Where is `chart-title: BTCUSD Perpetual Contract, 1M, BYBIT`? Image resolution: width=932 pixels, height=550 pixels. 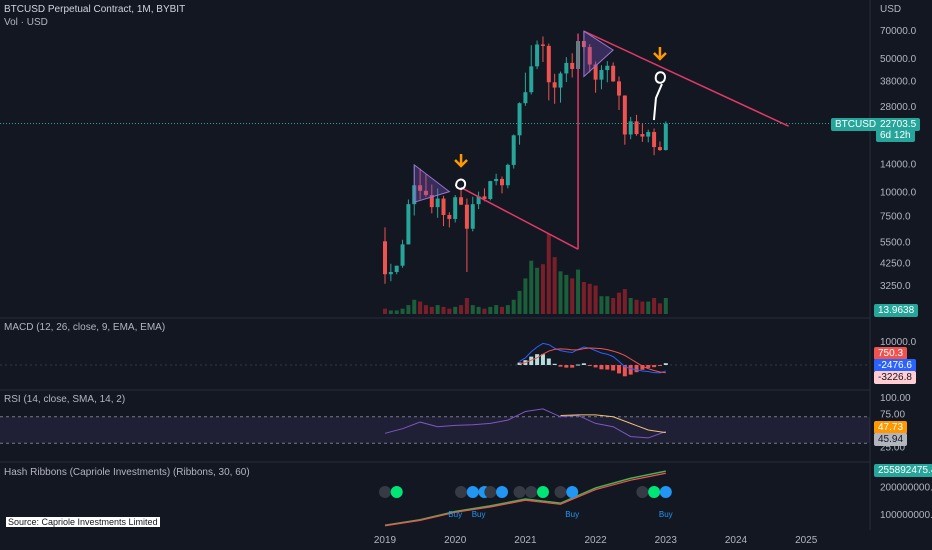 chart-title: BTCUSD Perpetual Contract, 1M, BYBIT is located at coordinates (95, 9).